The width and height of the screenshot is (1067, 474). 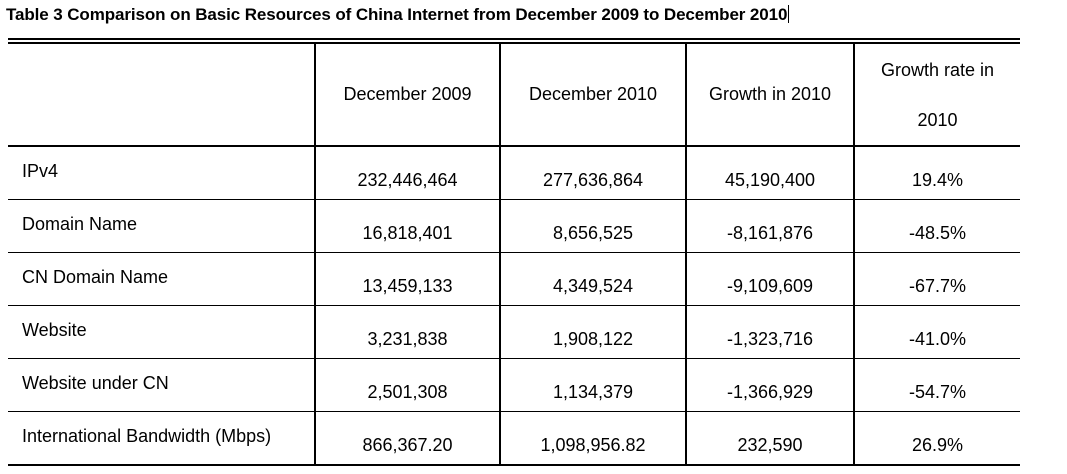 What do you see at coordinates (514, 465) in the screenshot?
I see `bottom-rule` at bounding box center [514, 465].